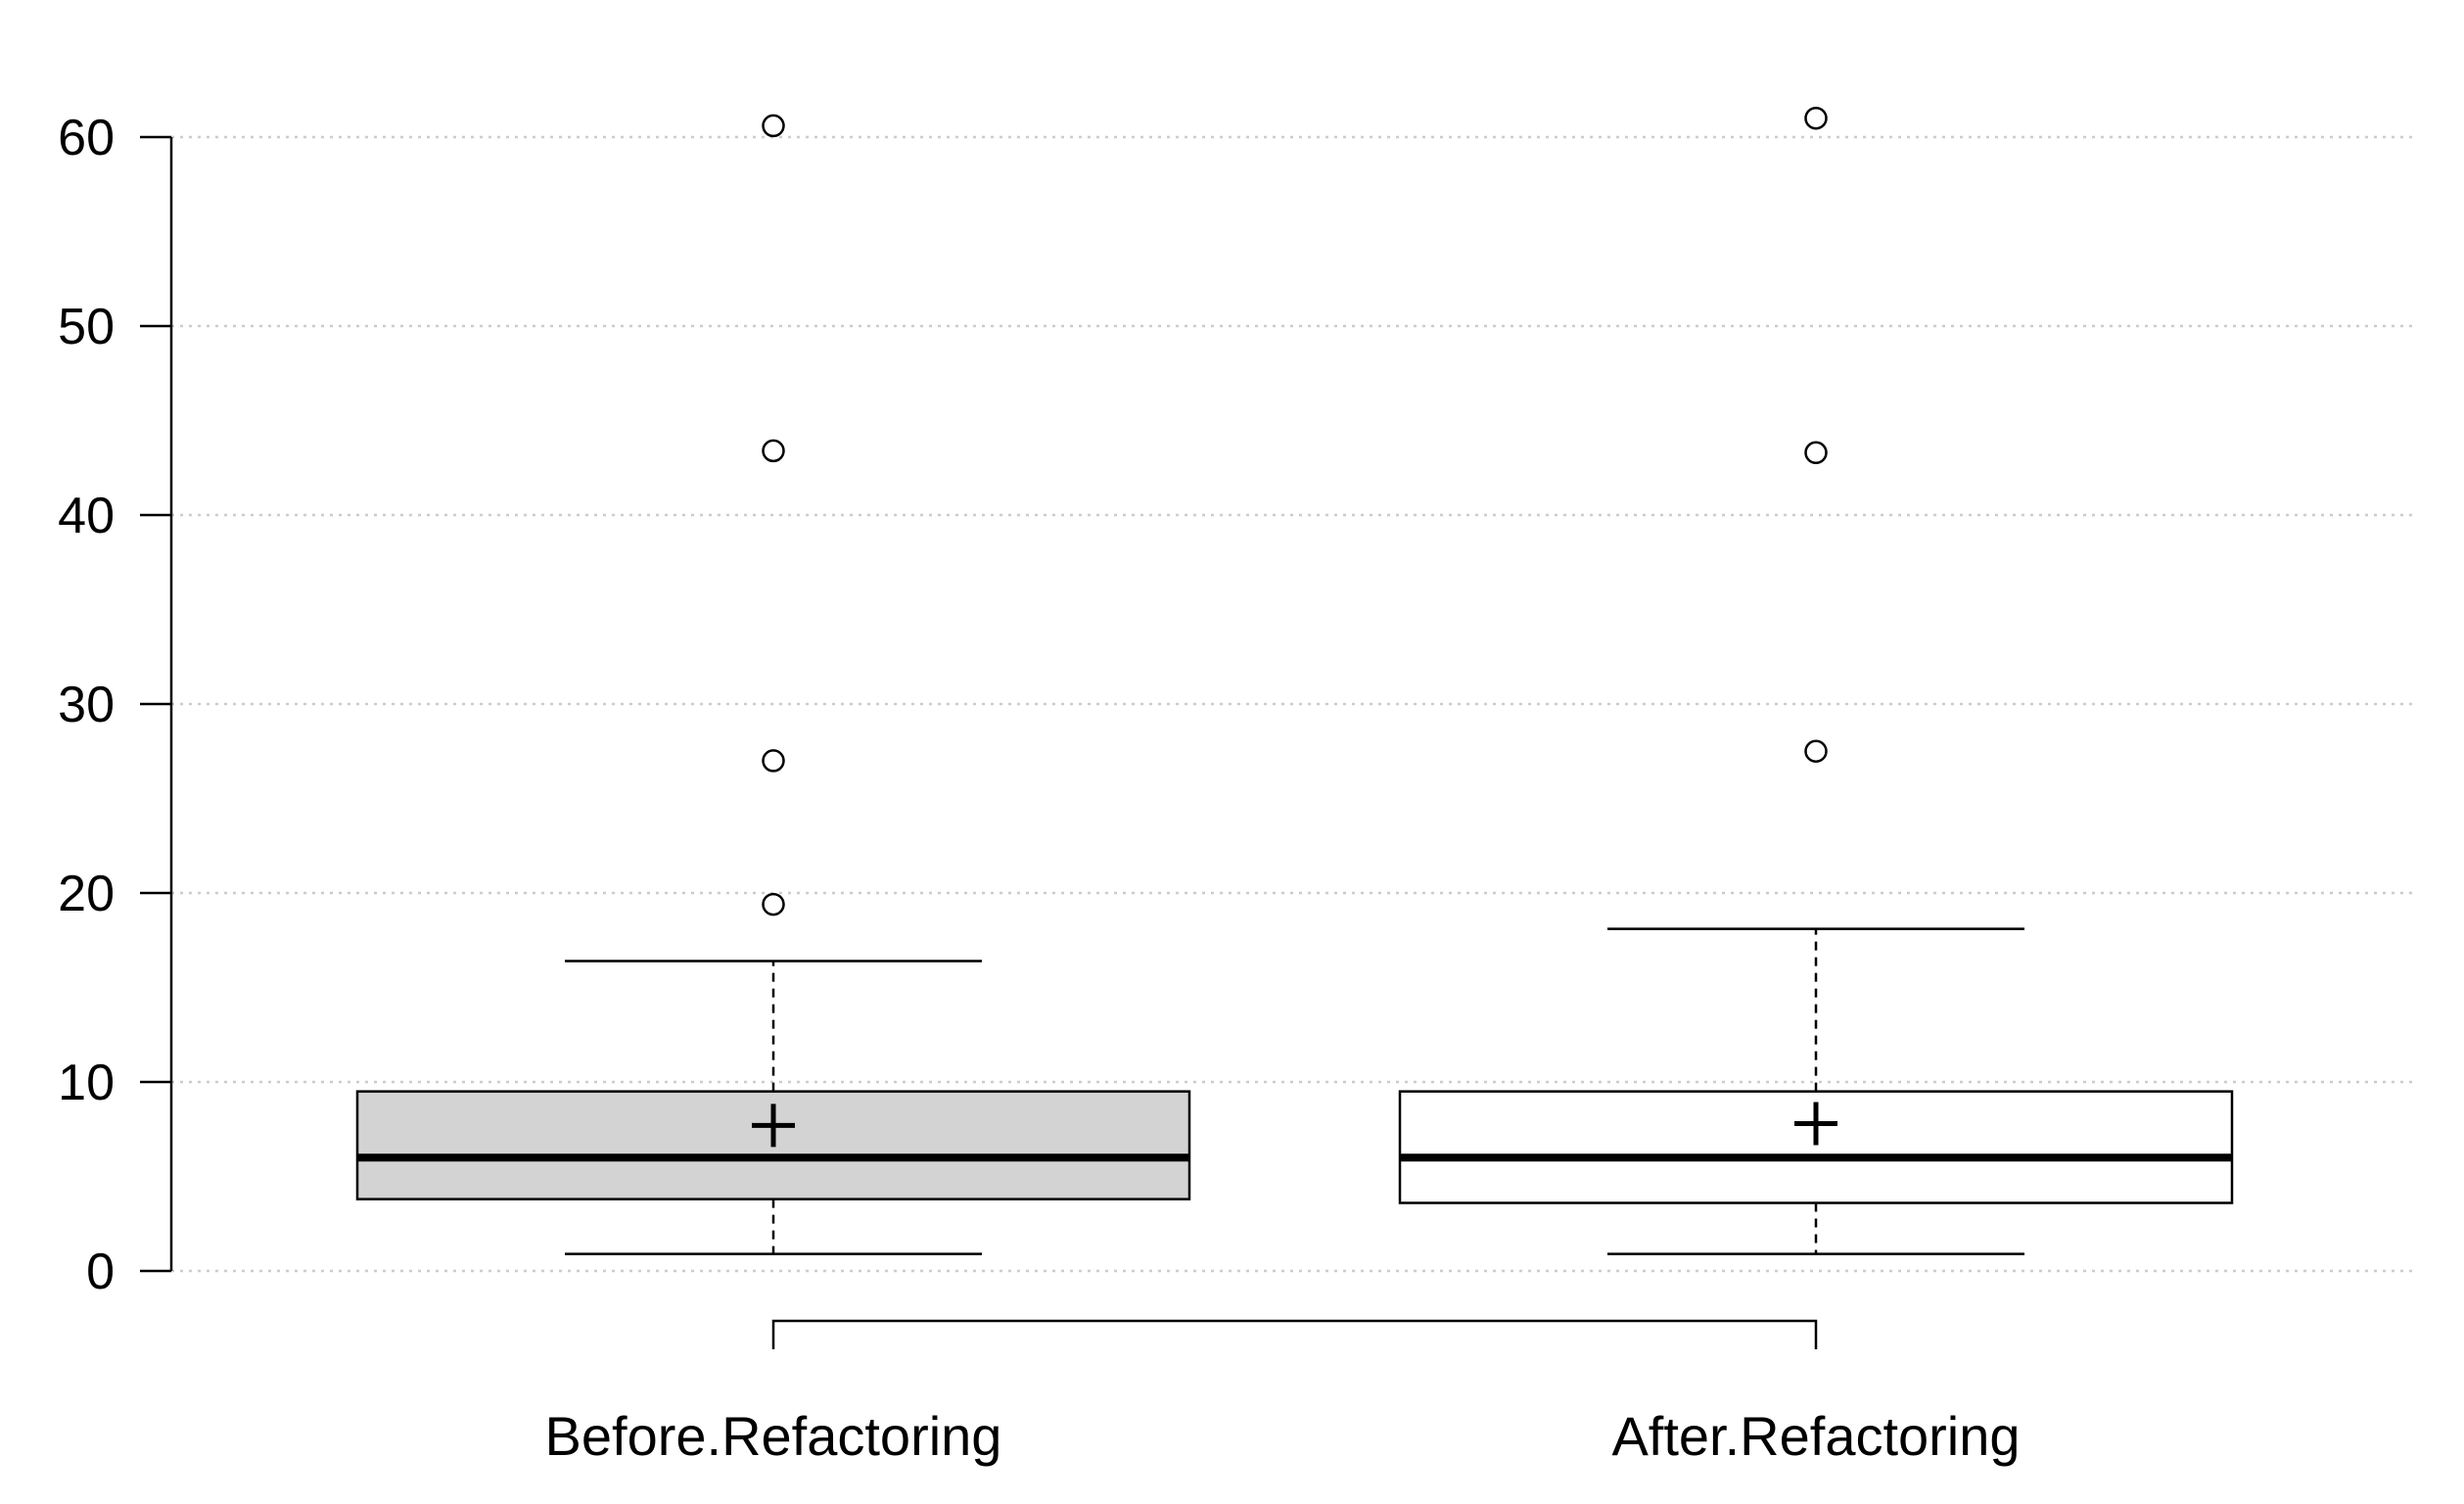 The image size is (2464, 1504). Describe the element at coordinates (86, 327) in the screenshot. I see `y-tick-label: 50` at that location.